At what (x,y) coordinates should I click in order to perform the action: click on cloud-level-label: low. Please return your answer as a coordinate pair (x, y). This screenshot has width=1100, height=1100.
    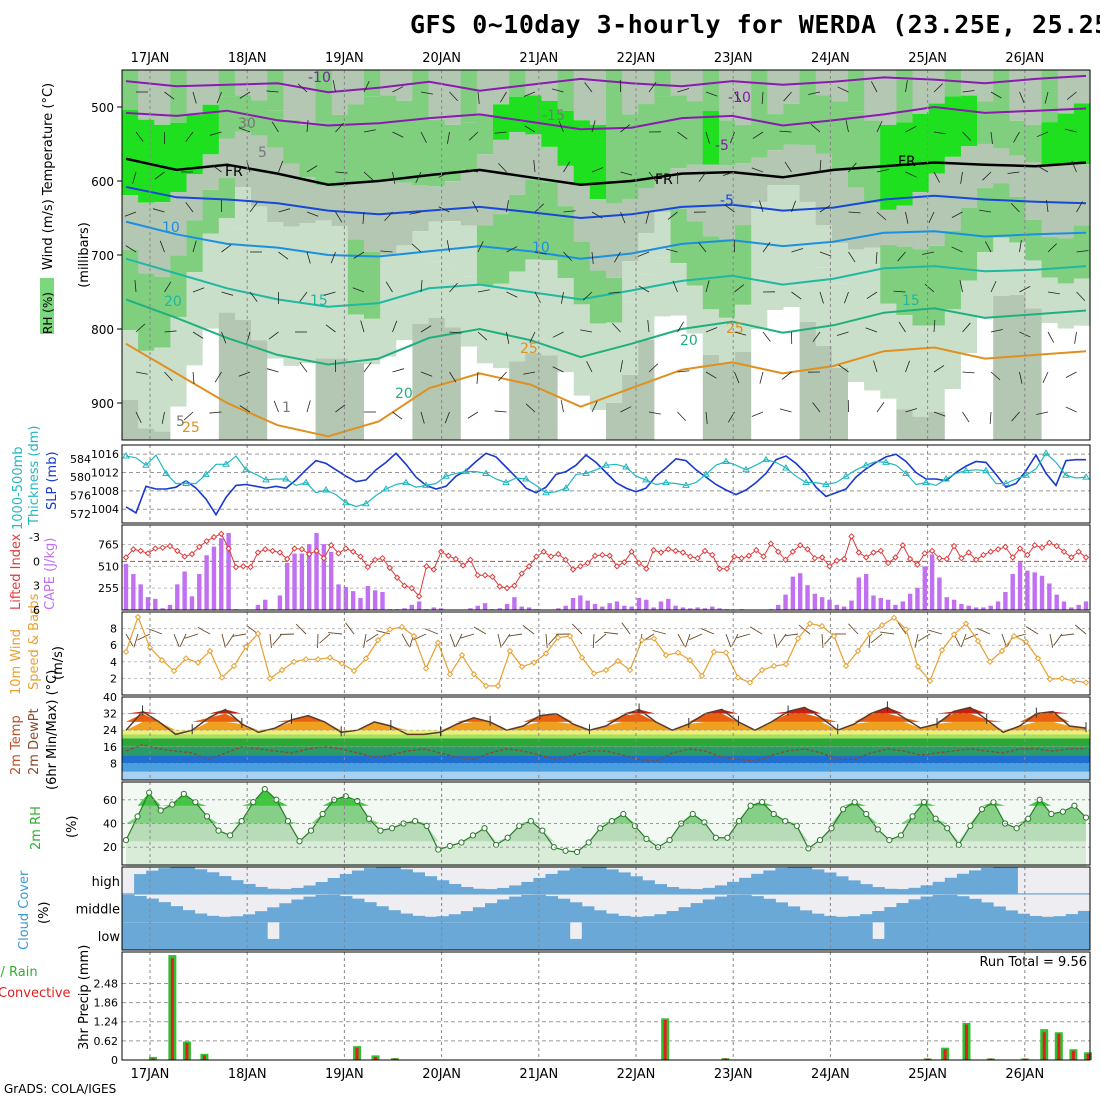
    Looking at the image, I should click on (109, 937).